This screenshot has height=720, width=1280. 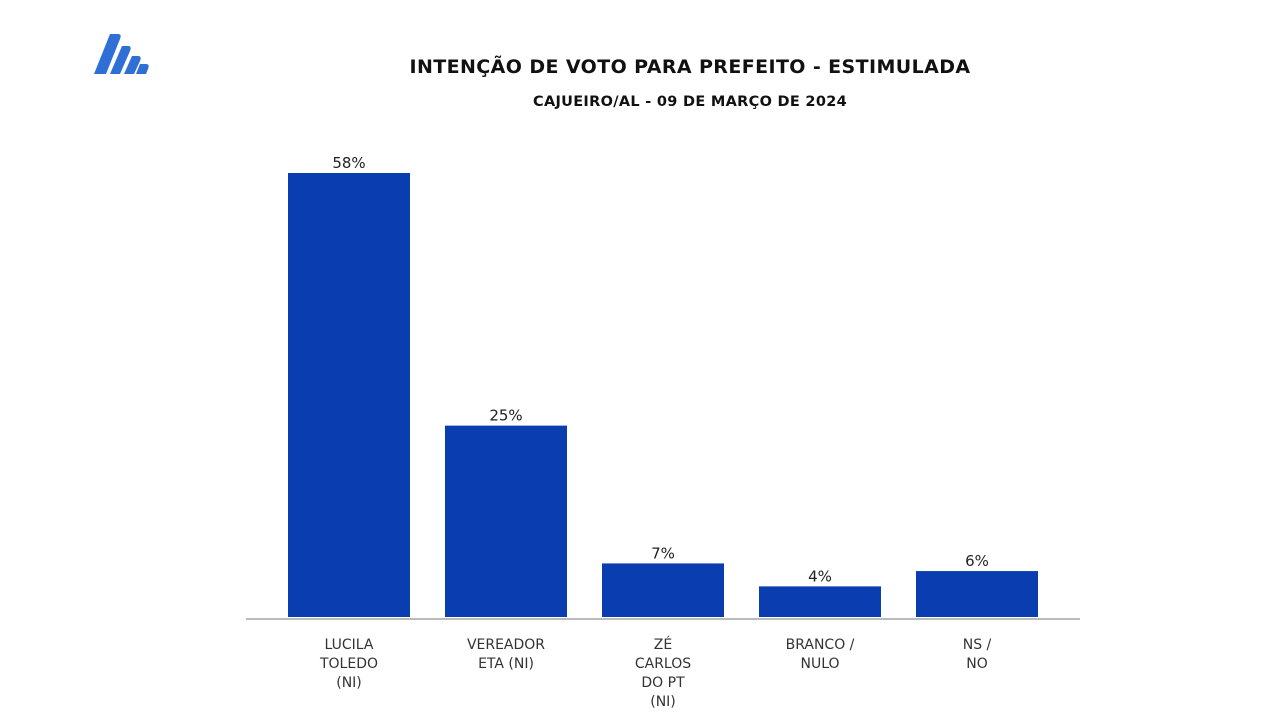 What do you see at coordinates (820, 654) in the screenshot?
I see `category-label-3: BRANCO / NULO` at bounding box center [820, 654].